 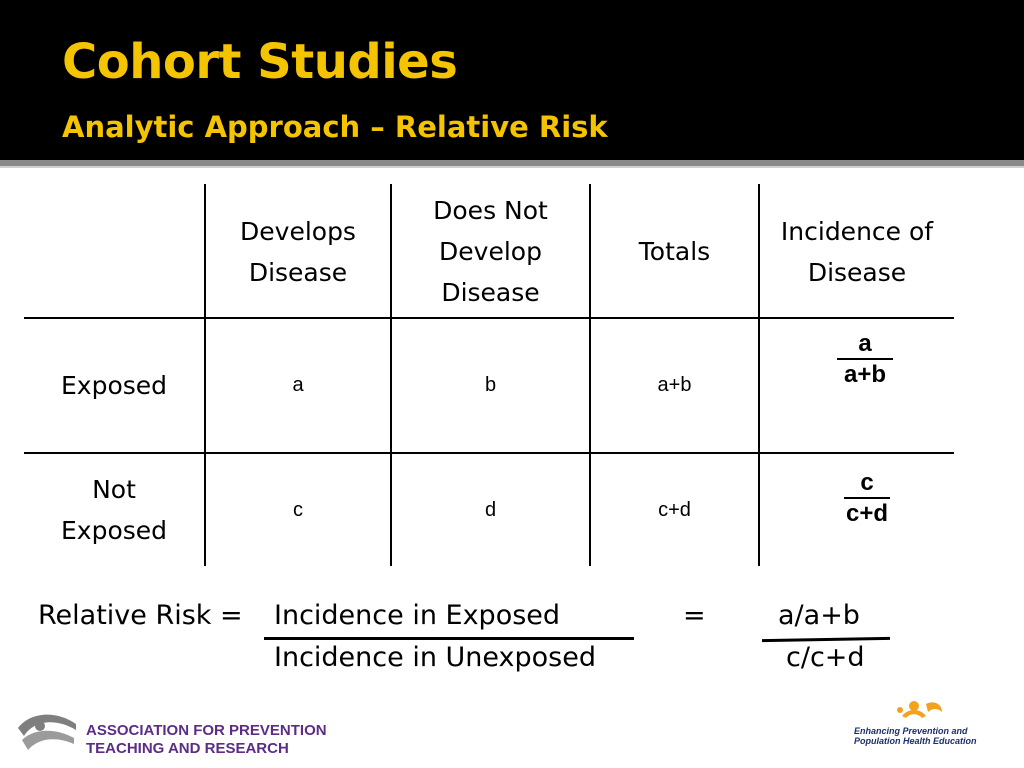 I want to click on result-denominator: c/c+d, so click(x=825, y=657).